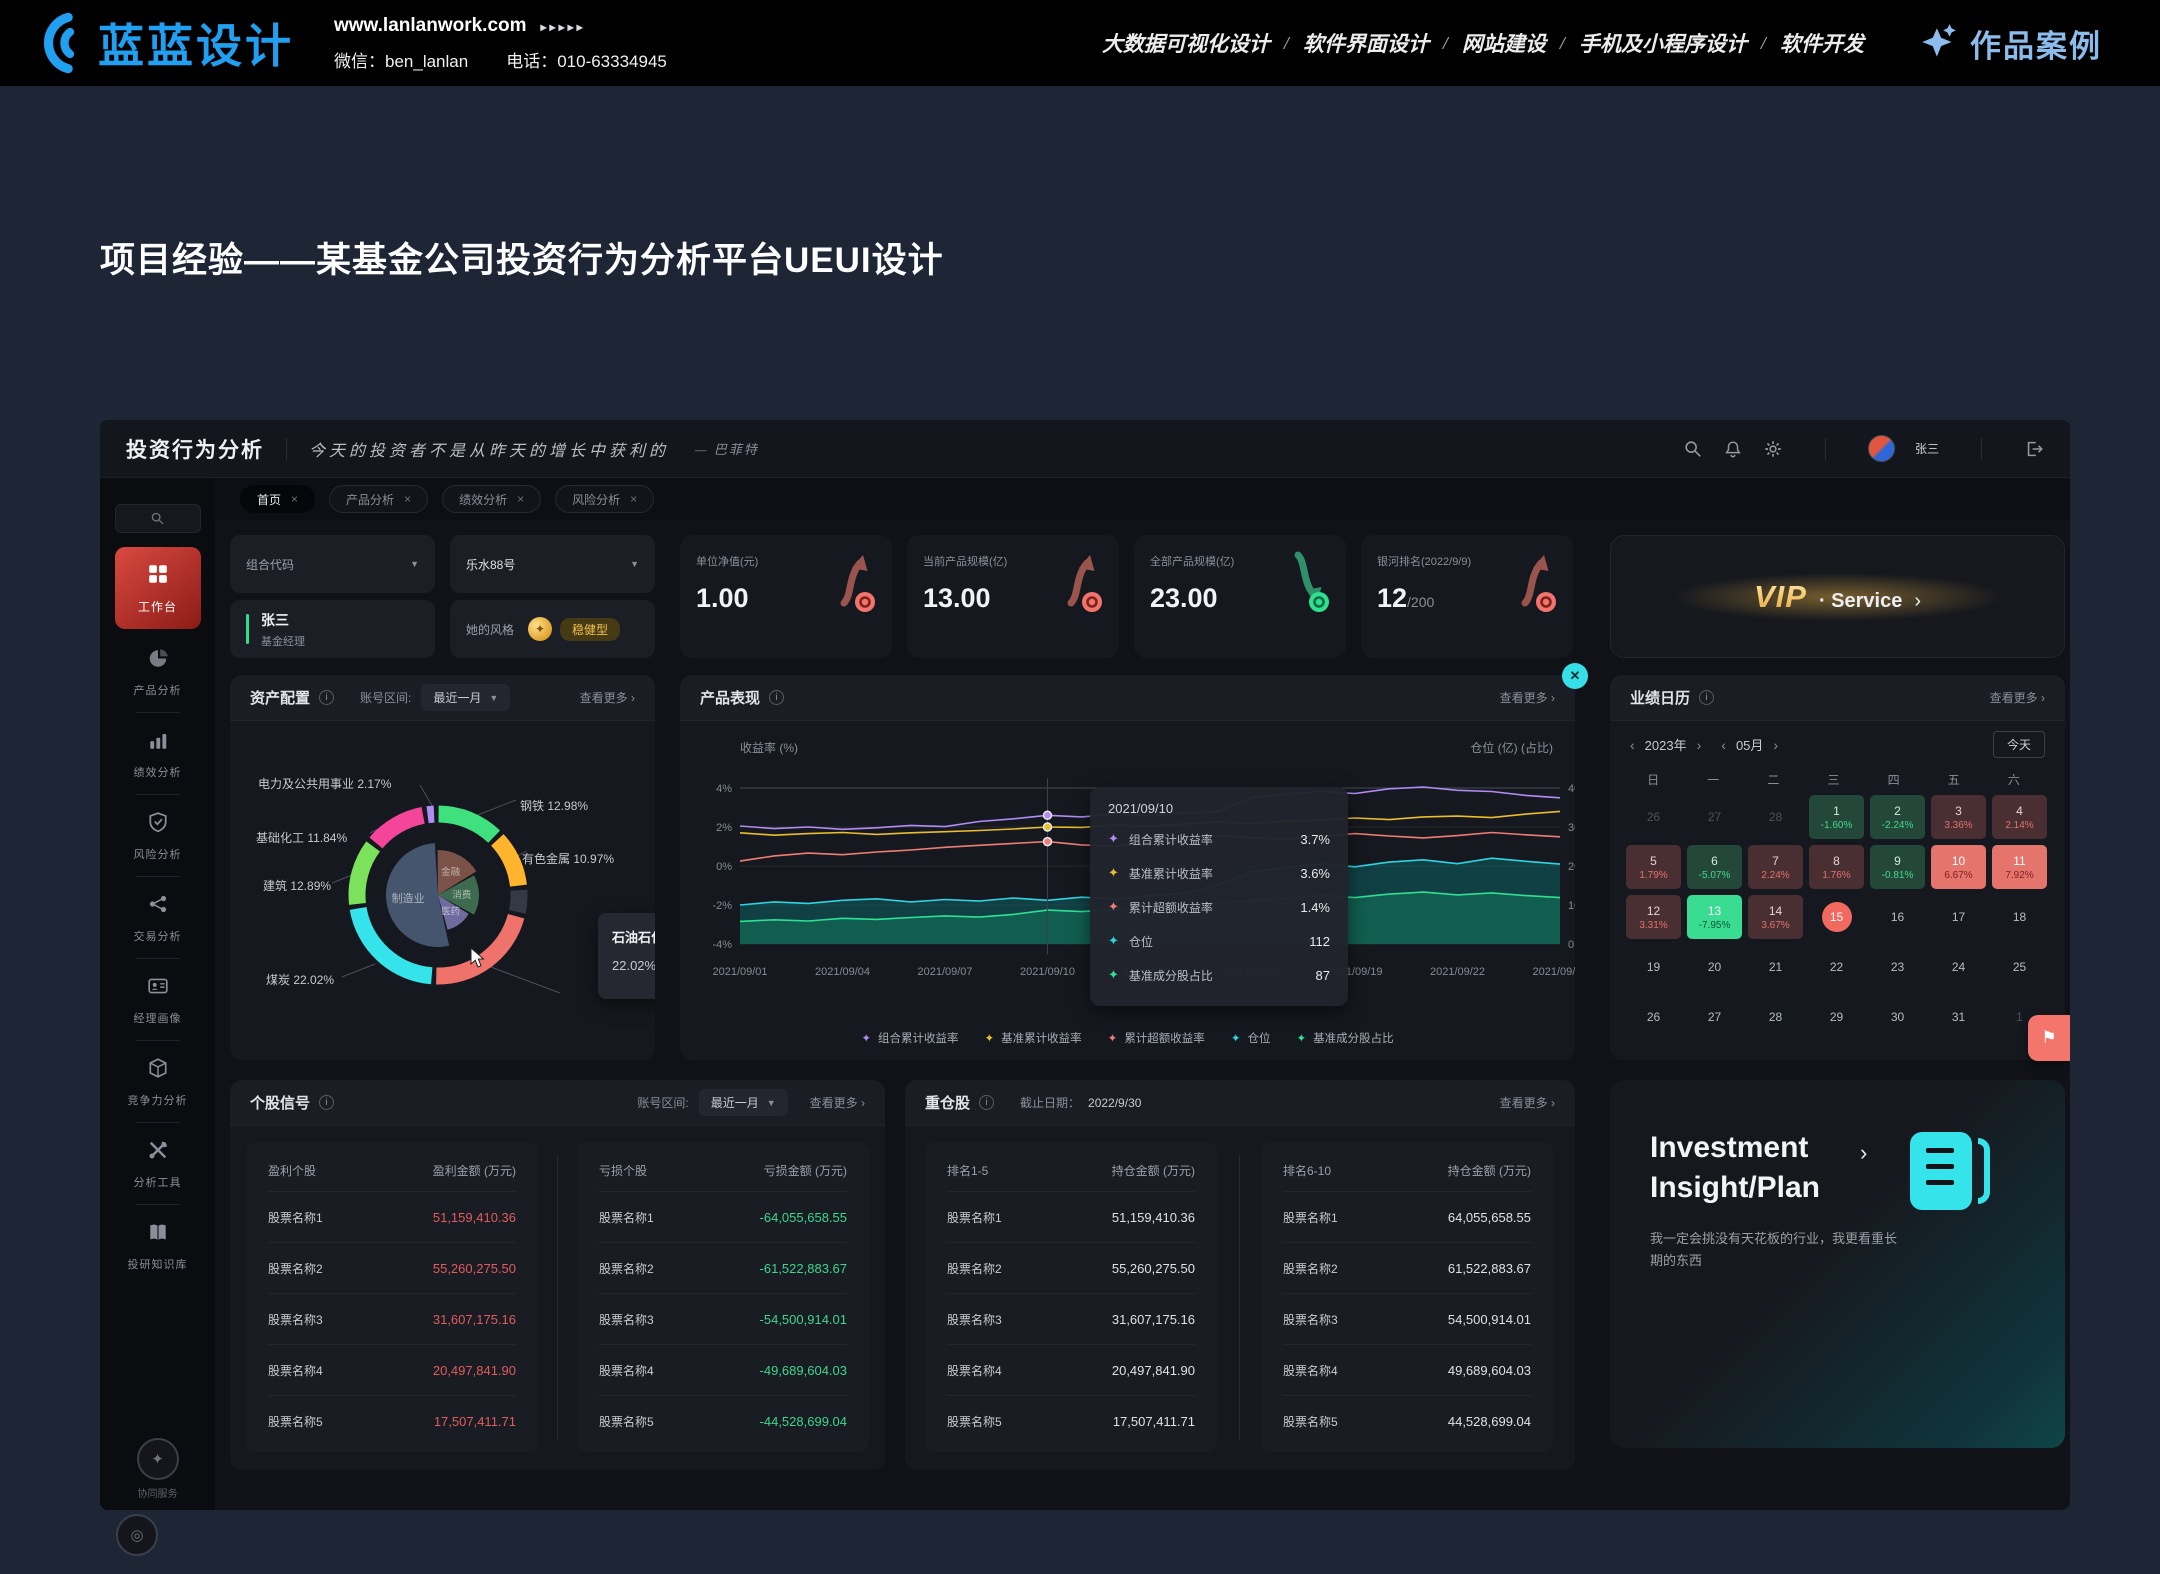  Describe the element at coordinates (430, 814) in the screenshot. I see `donut-segment-电力及公共用事业` at that location.